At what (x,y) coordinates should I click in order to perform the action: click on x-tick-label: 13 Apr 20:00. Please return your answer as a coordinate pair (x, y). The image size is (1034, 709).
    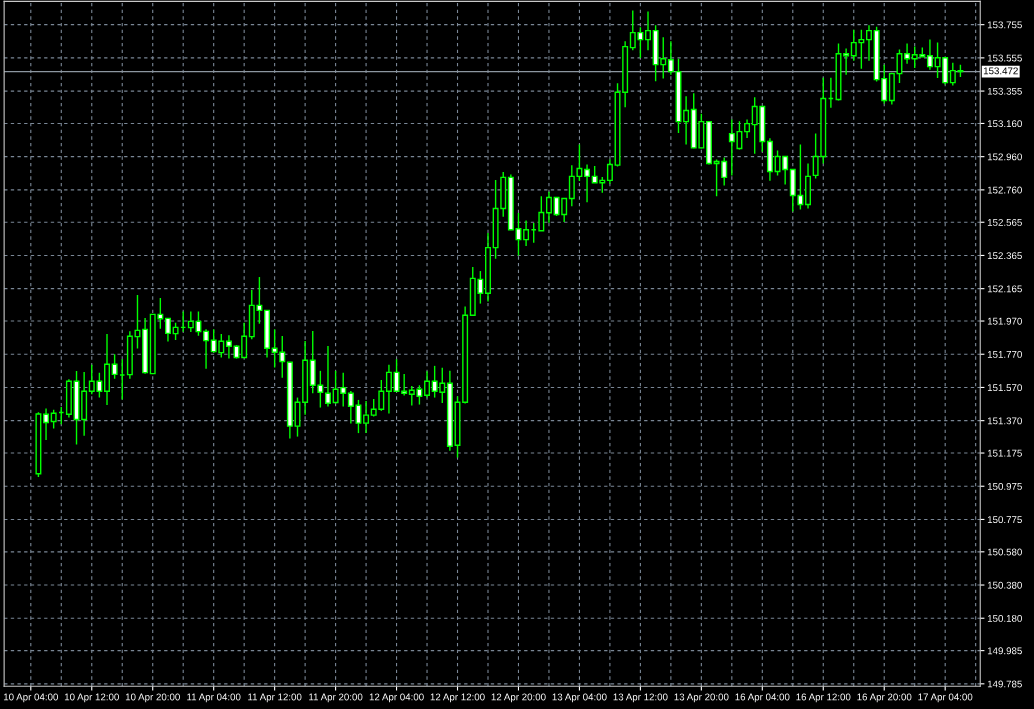
    Looking at the image, I should click on (701, 698).